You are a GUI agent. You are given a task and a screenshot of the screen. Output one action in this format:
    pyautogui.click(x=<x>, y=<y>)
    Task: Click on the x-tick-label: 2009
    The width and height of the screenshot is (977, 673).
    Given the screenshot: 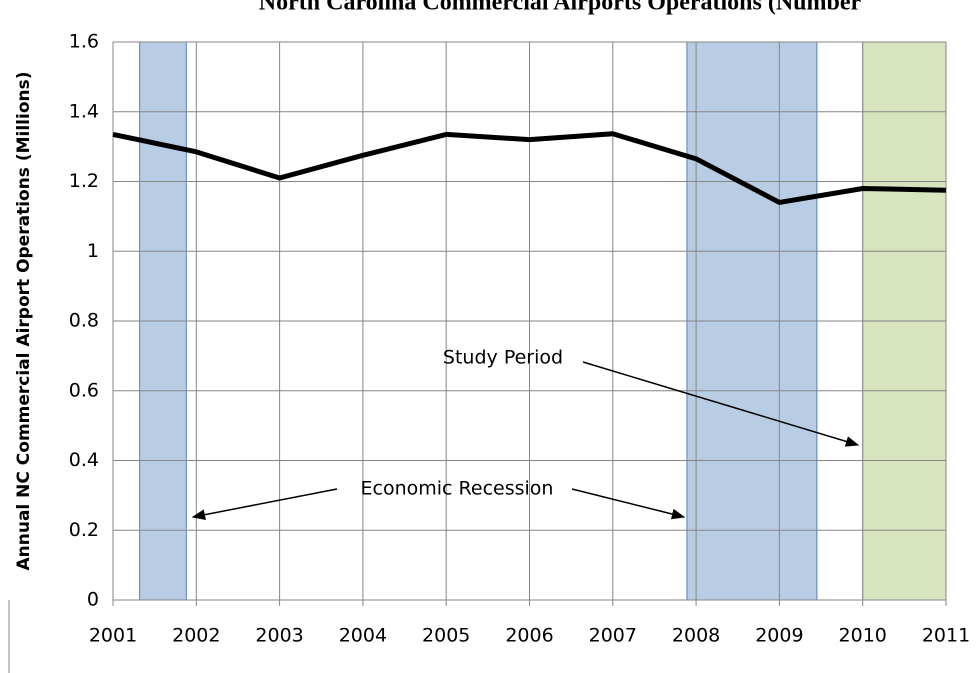 What is the action you would take?
    pyautogui.click(x=779, y=636)
    